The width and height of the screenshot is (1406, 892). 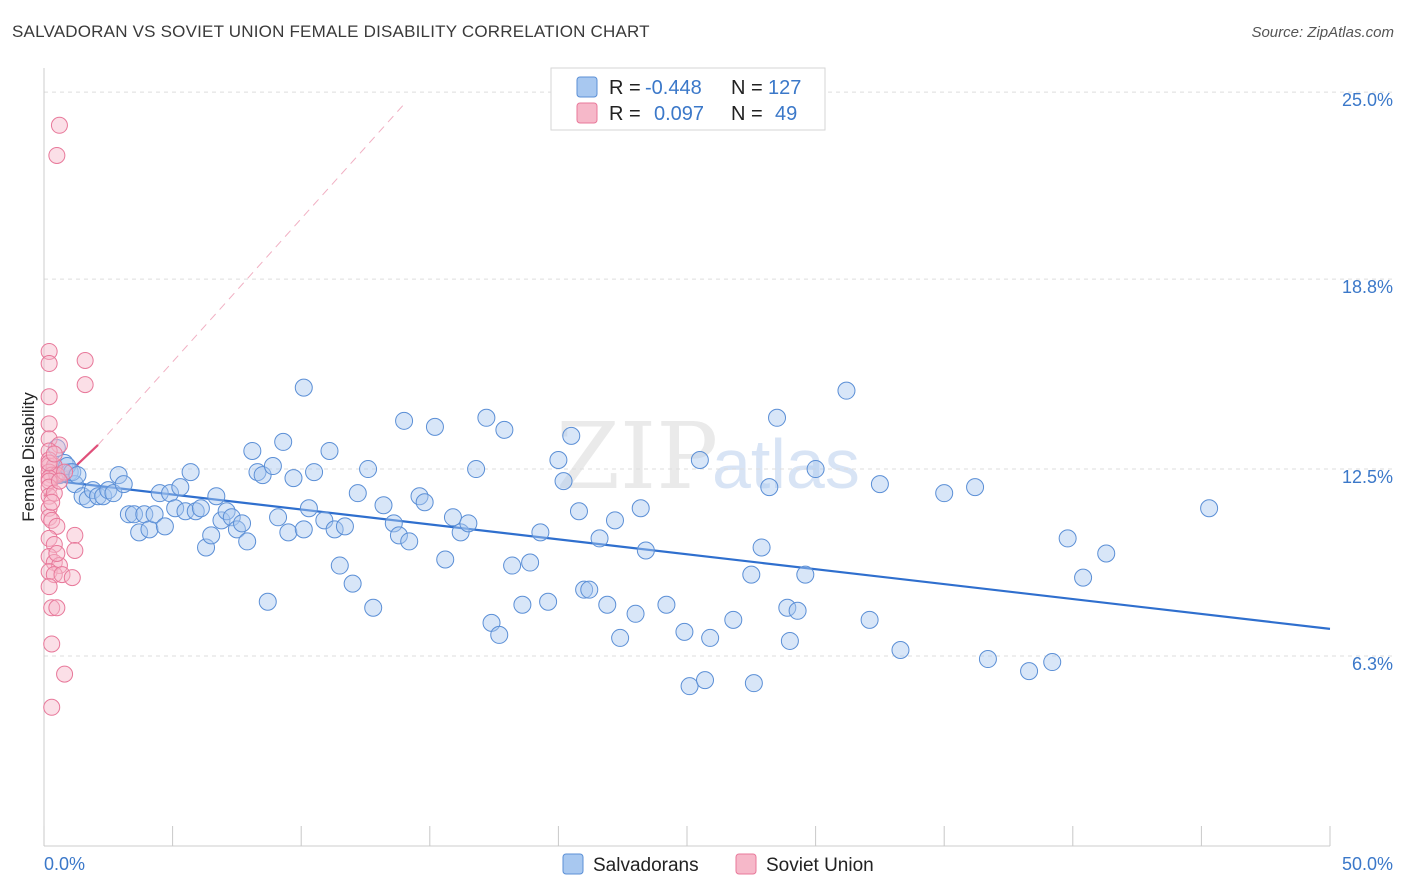 What do you see at coordinates (747, 114) in the screenshot?
I see `legend-n-label-2: N =` at bounding box center [747, 114].